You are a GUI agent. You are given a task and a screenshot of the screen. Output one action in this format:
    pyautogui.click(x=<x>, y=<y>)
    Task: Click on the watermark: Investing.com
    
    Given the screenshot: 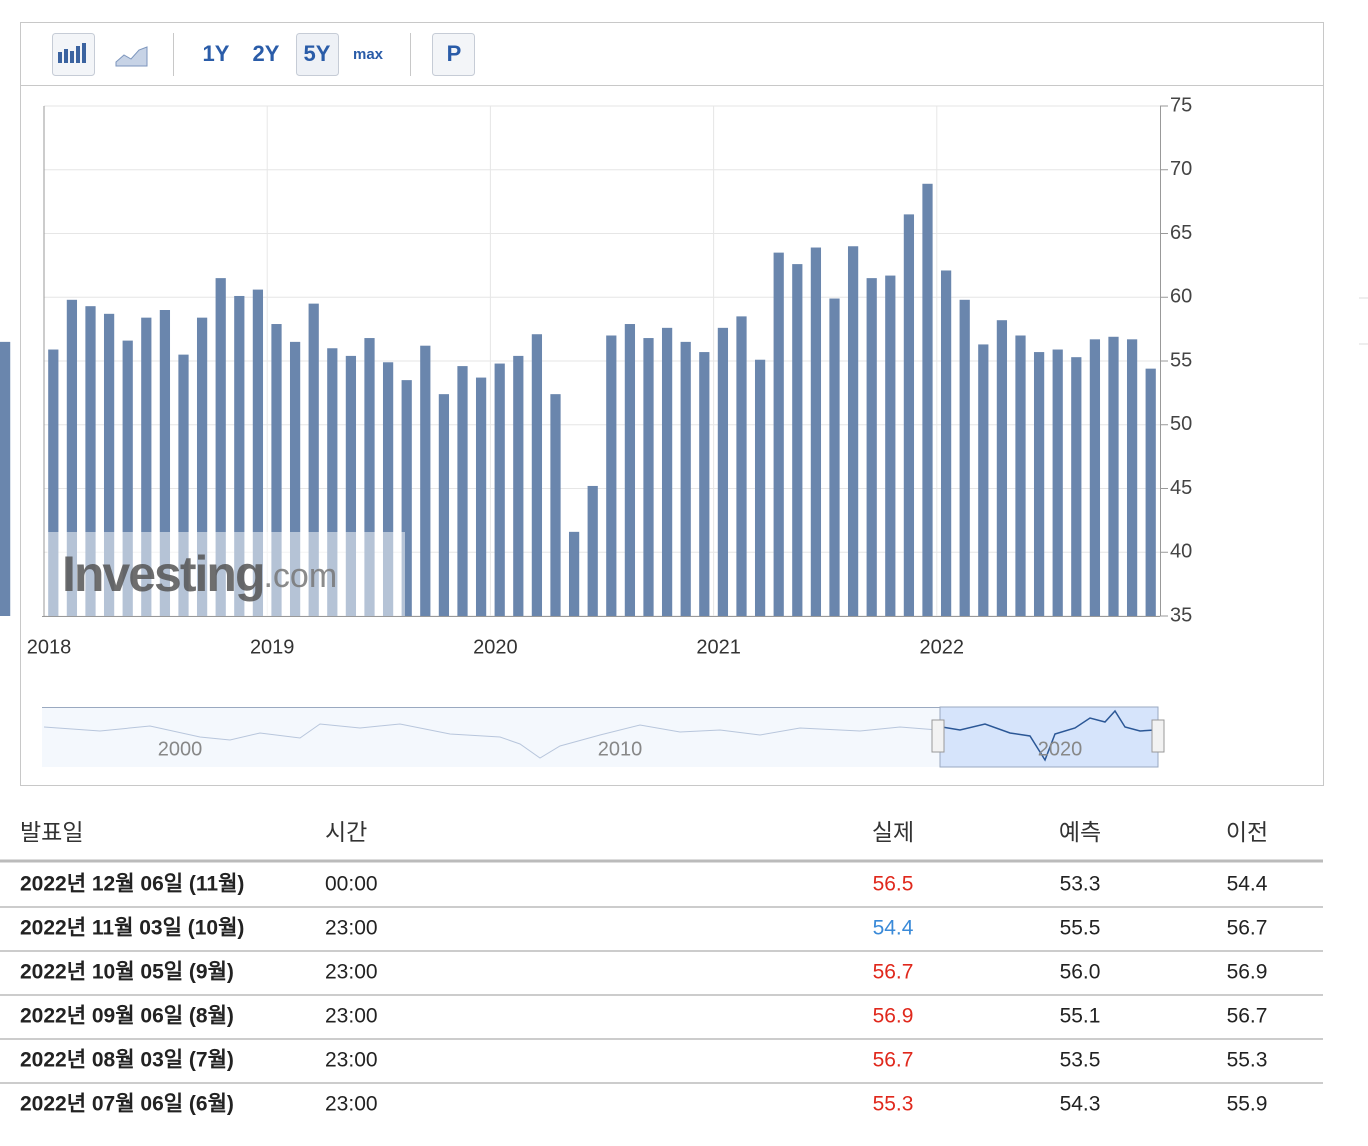 What is the action you would take?
    pyautogui.click(x=199, y=574)
    